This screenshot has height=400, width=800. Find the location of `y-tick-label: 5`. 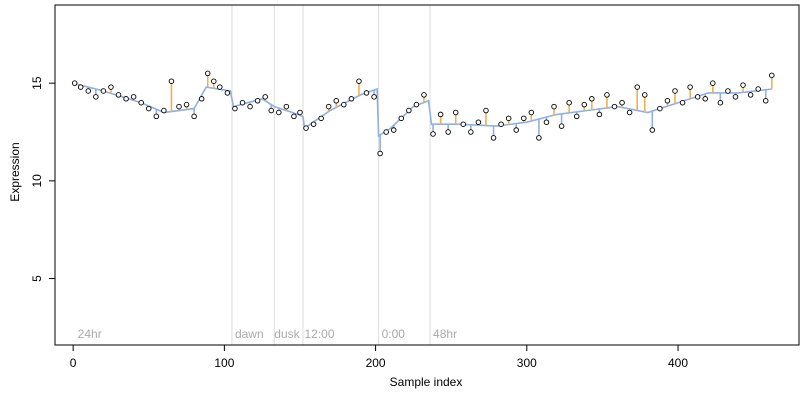

y-tick-label: 5 is located at coordinates (37, 278).